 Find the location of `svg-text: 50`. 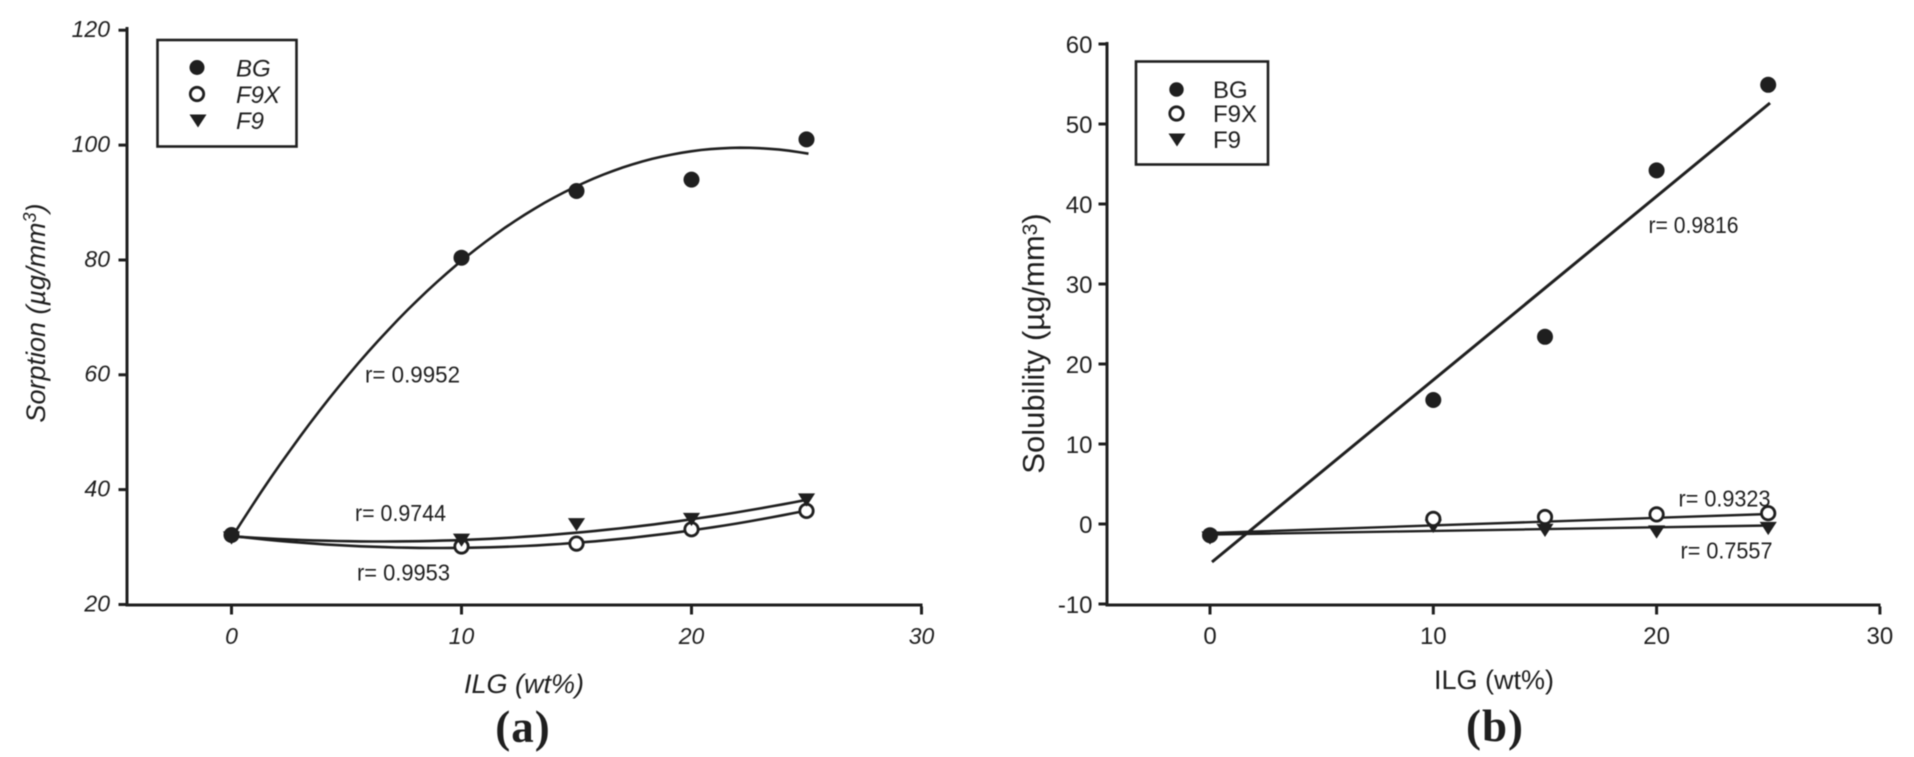

svg-text: 50 is located at coordinates (1079, 125).